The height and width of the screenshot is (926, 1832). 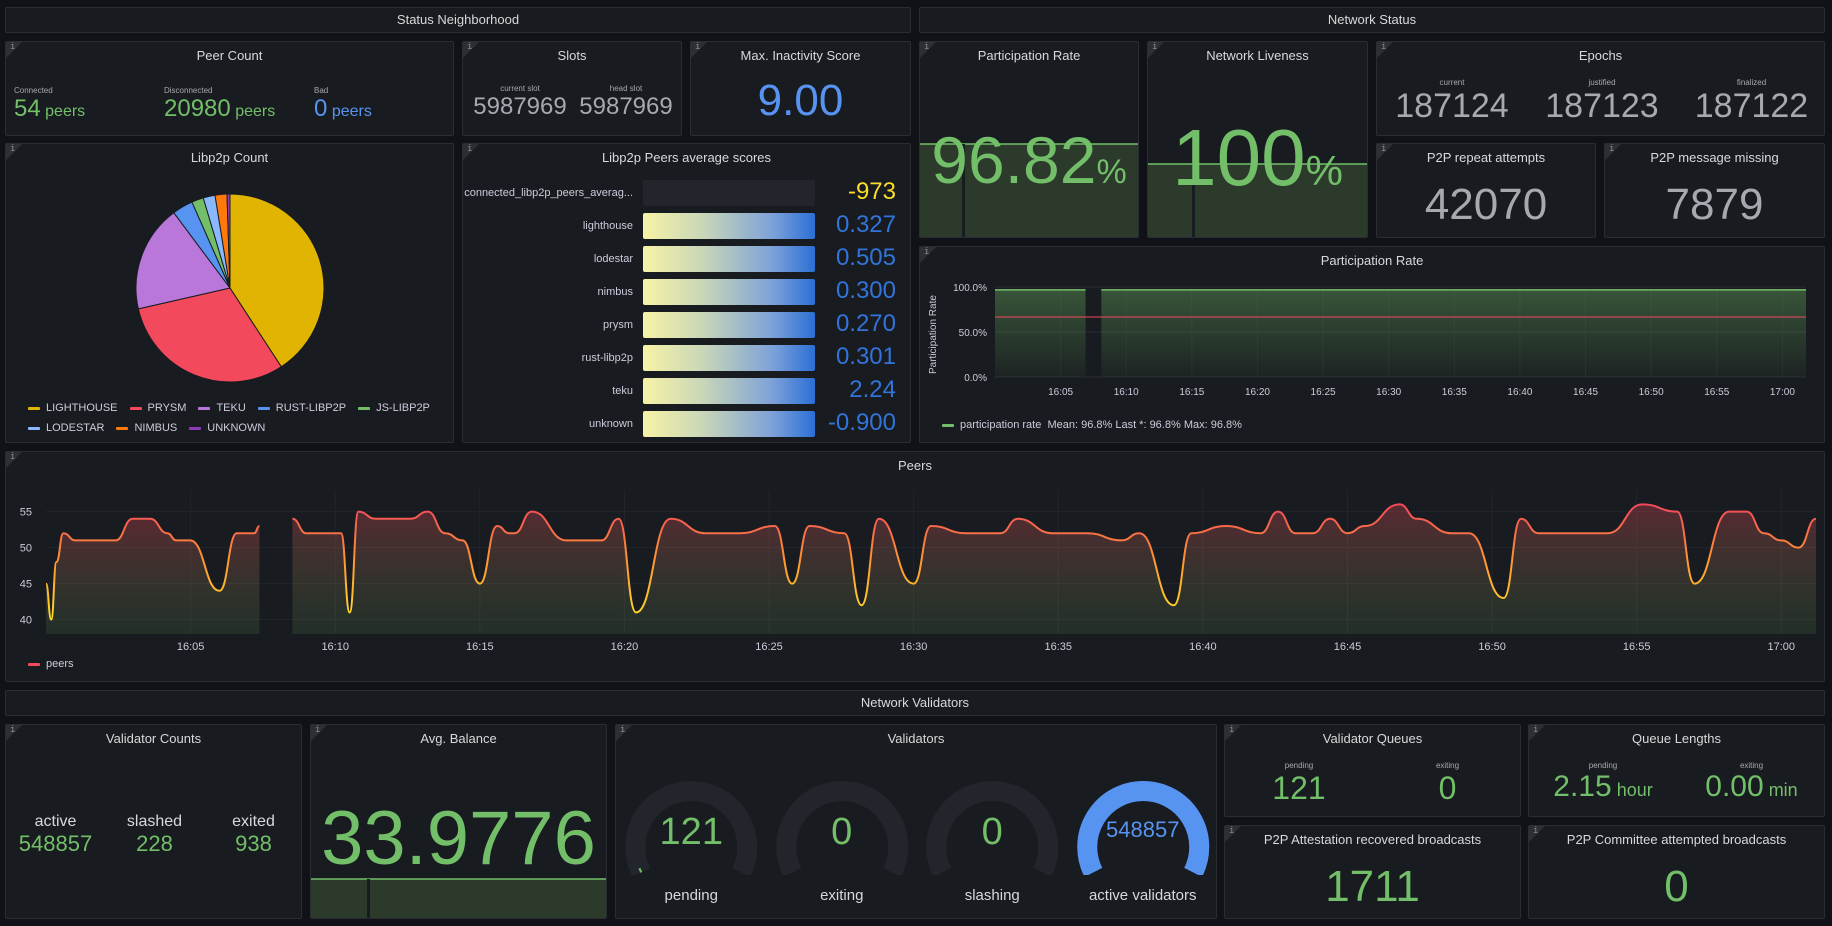 What do you see at coordinates (607, 226) in the screenshot?
I see `score-row-label: lighthouse` at bounding box center [607, 226].